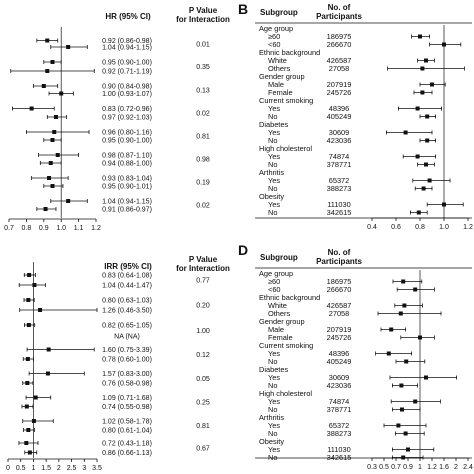 This screenshot has width=474, height=474. Describe the element at coordinates (46, 468) in the screenshot. I see `x-tick-label: 1.5` at that location.